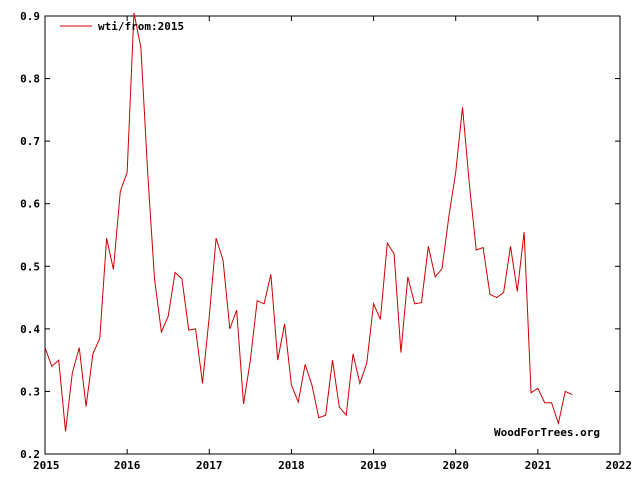  I want to click on x-tick-label: 2020, so click(455, 465).